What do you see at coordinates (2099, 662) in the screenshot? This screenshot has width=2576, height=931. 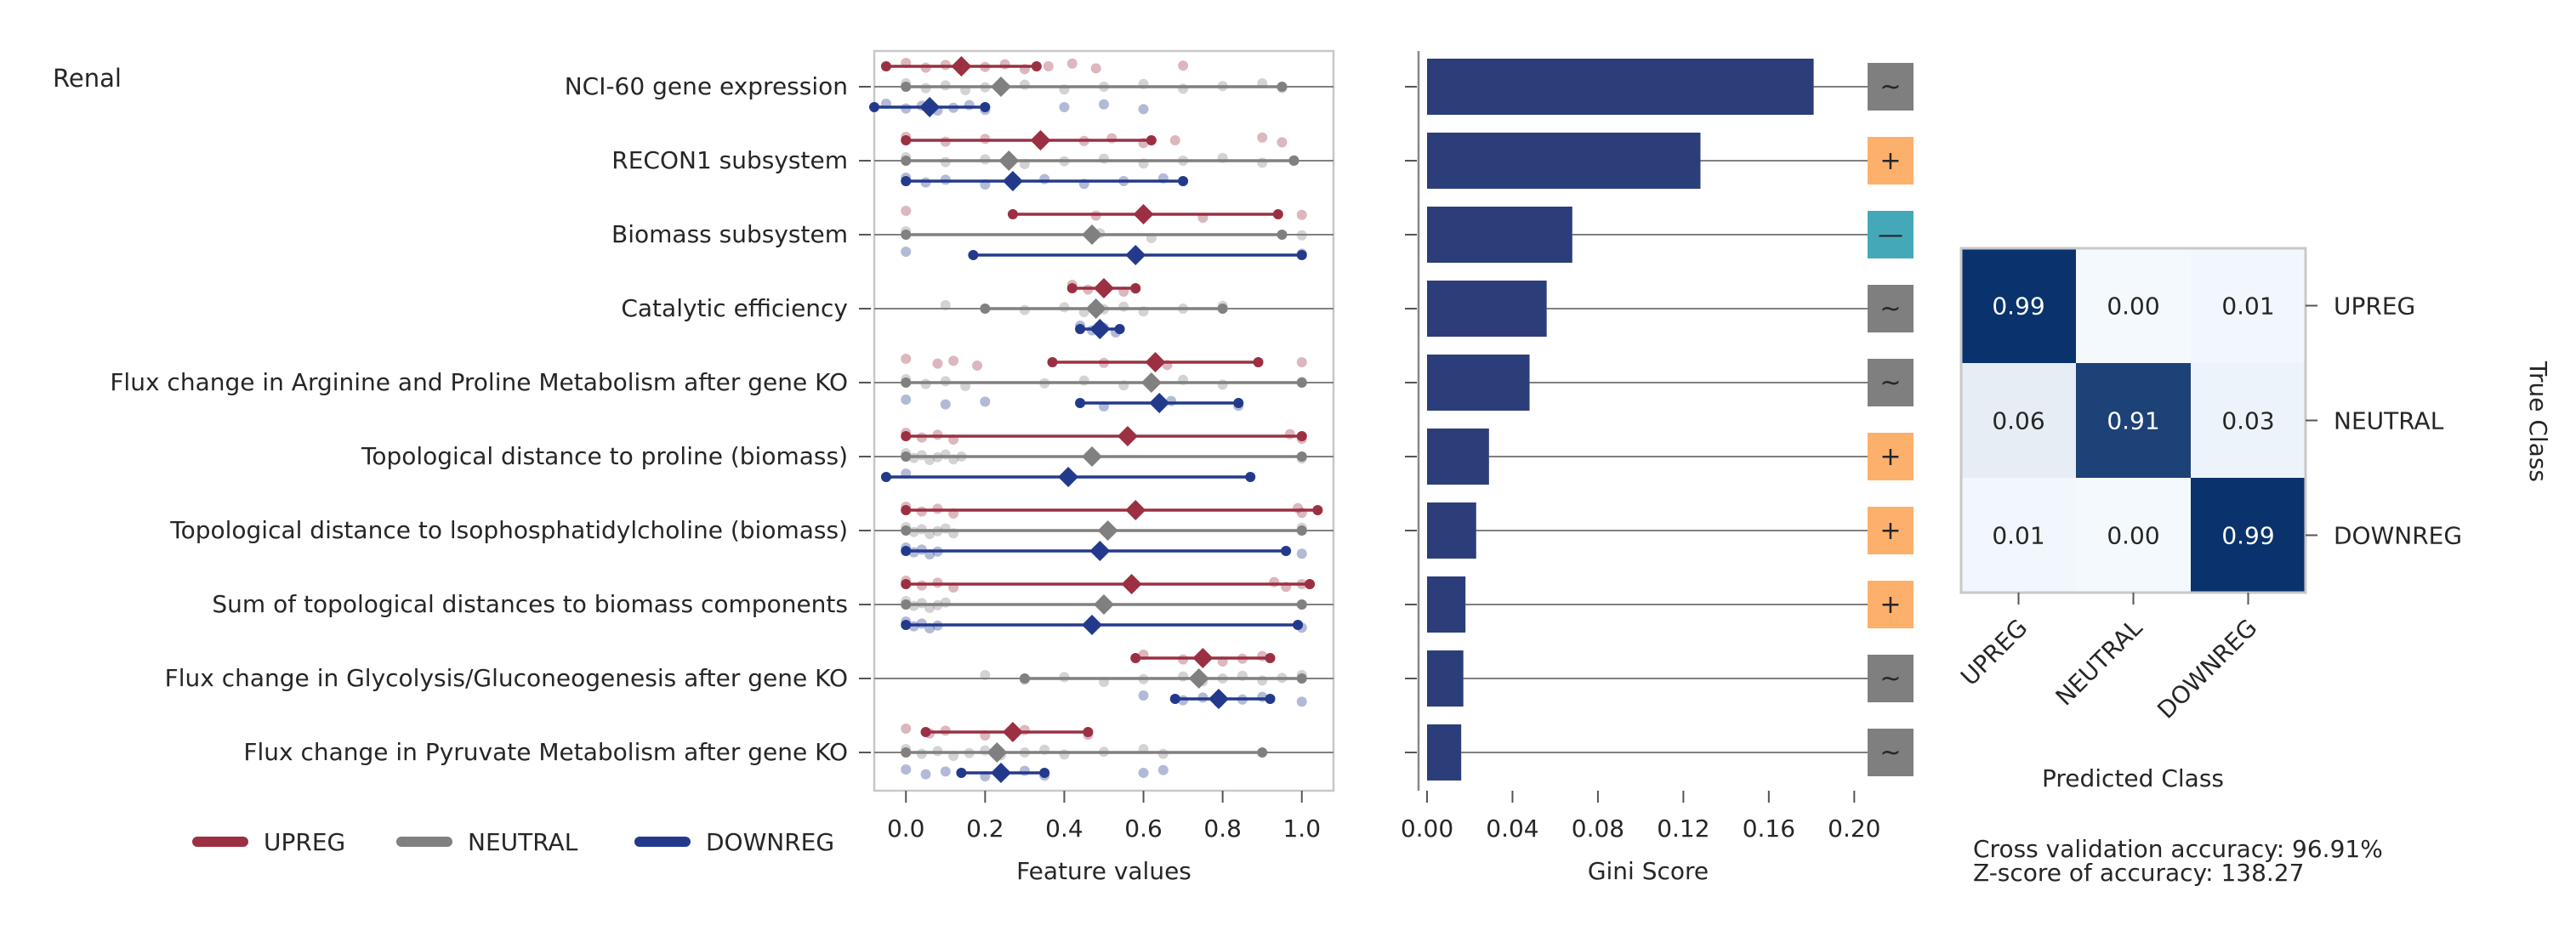 I see `cm-x-label: NEUTRAL` at bounding box center [2099, 662].